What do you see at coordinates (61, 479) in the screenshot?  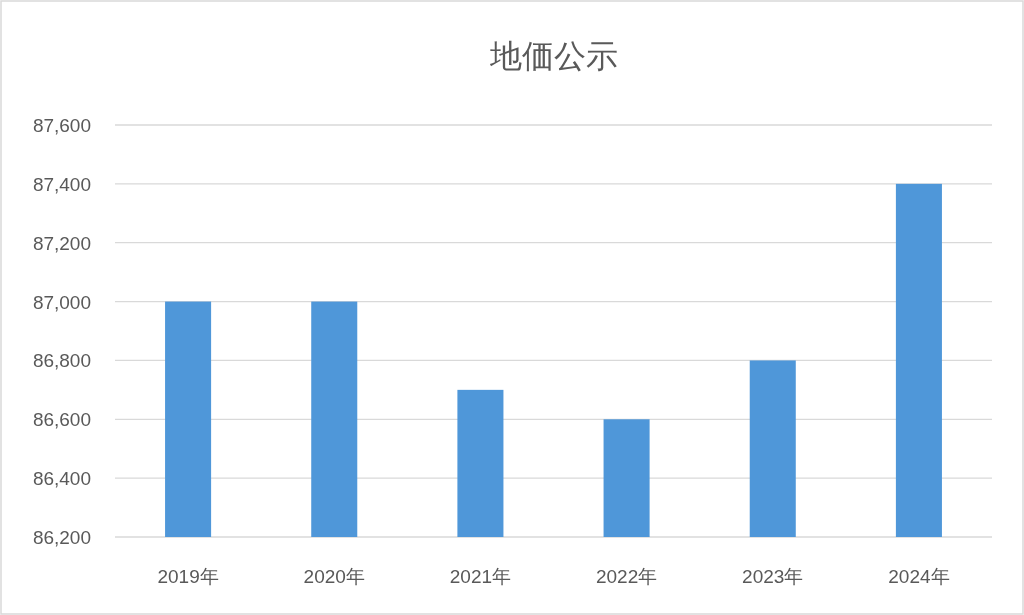 I see `y-tick-label: 86,400` at bounding box center [61, 479].